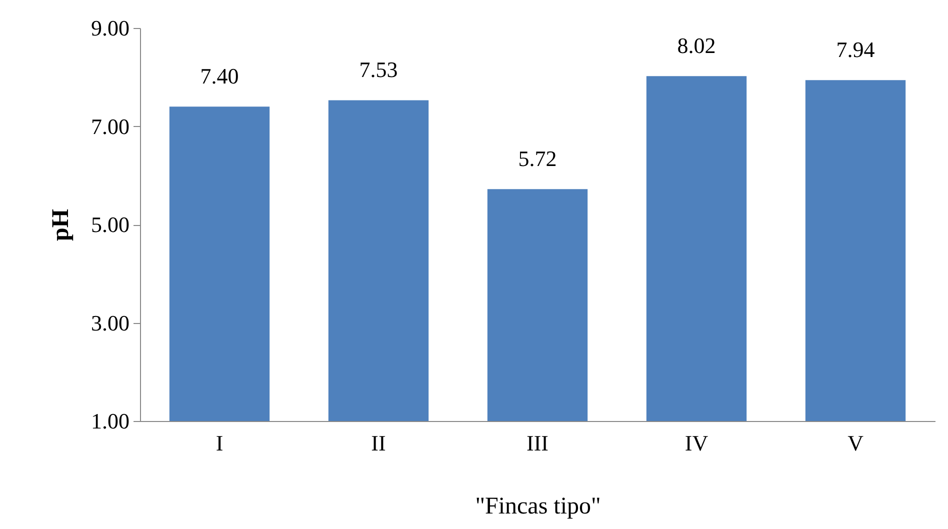 The height and width of the screenshot is (529, 948). What do you see at coordinates (110, 28) in the screenshot?
I see `y-tick-label: 9.00` at bounding box center [110, 28].